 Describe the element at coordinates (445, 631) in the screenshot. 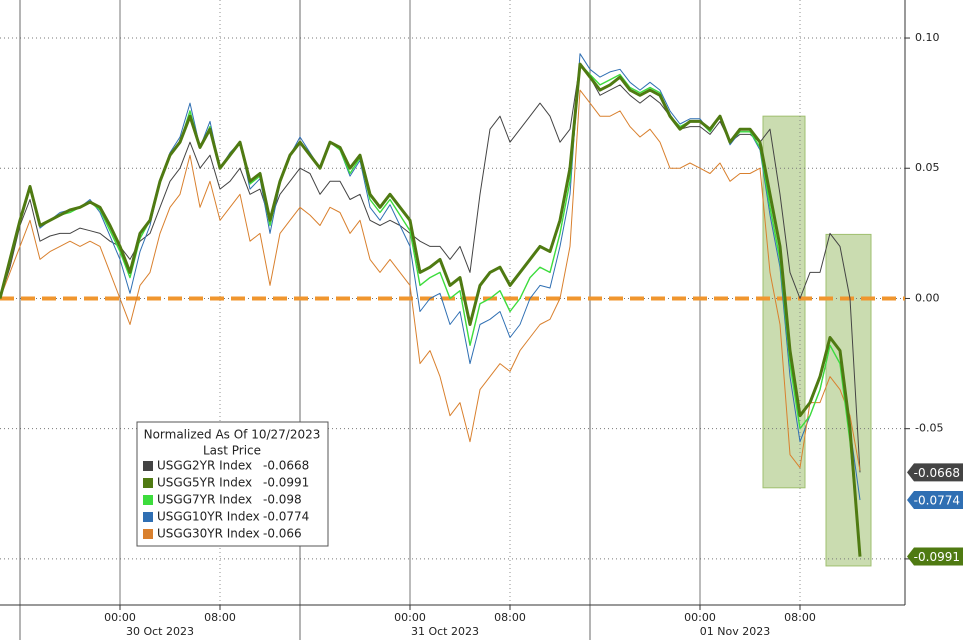

I see `date-label: 31 Oct 2023` at that location.